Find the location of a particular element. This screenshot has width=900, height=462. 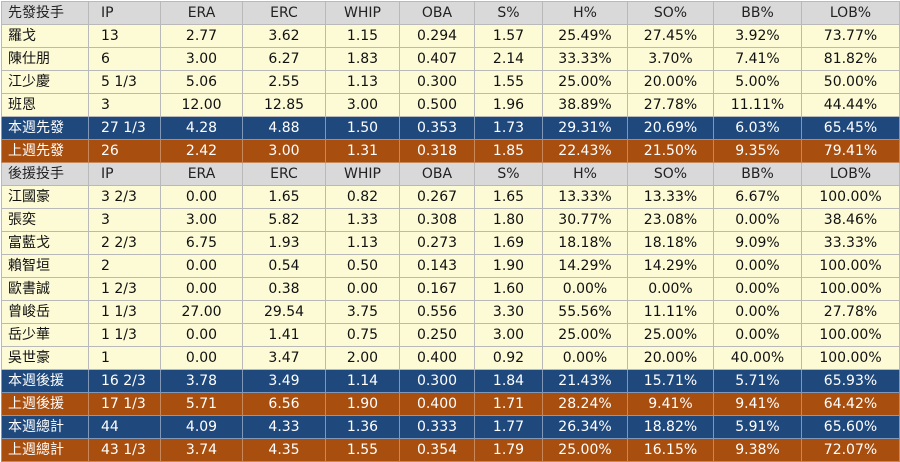

cell-erc: 4.33 is located at coordinates (284, 427).